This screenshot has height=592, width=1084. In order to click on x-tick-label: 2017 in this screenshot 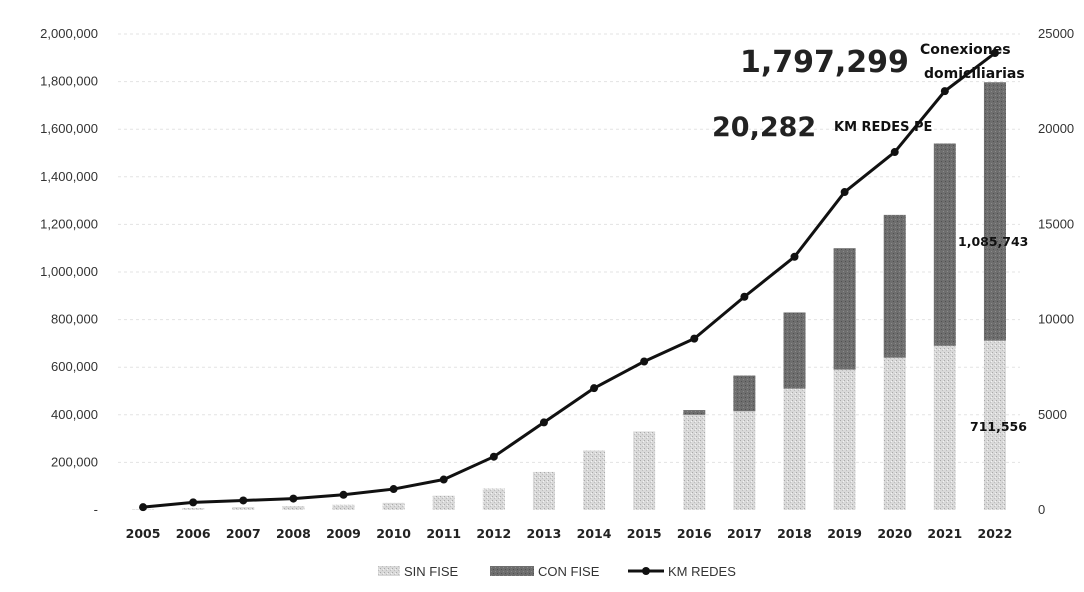, I will do `click(744, 533)`.